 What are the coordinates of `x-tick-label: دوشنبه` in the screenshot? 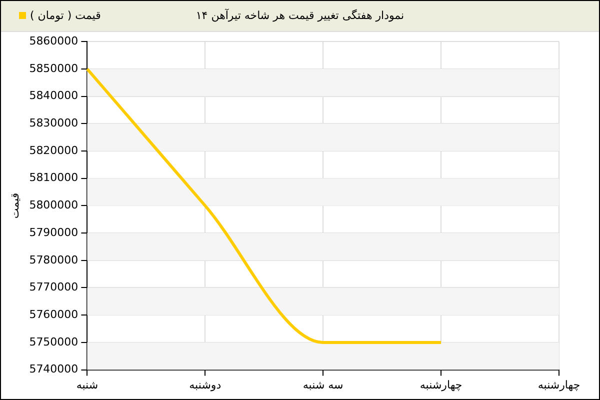 It's located at (205, 385).